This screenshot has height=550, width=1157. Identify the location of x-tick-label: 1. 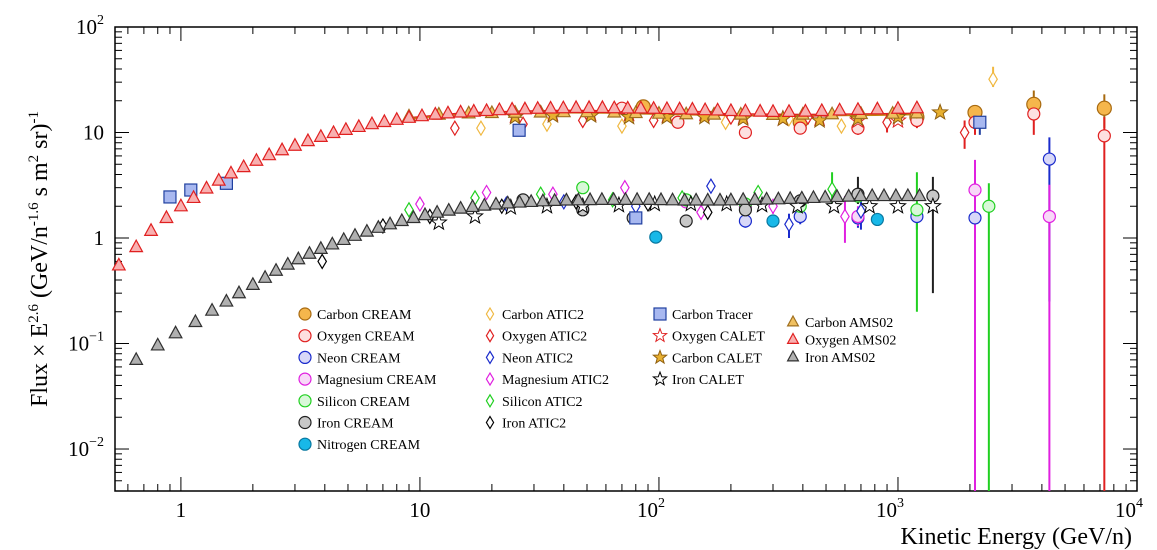
(181, 510).